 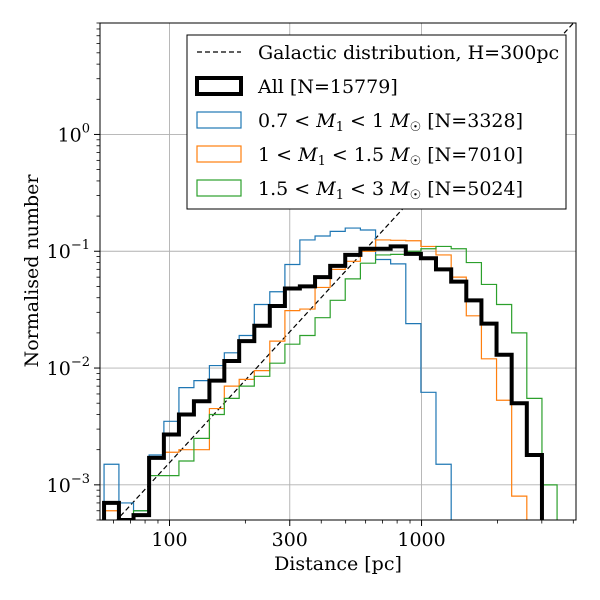 I want to click on y-tick-exponent: −1, so click(x=80, y=245).